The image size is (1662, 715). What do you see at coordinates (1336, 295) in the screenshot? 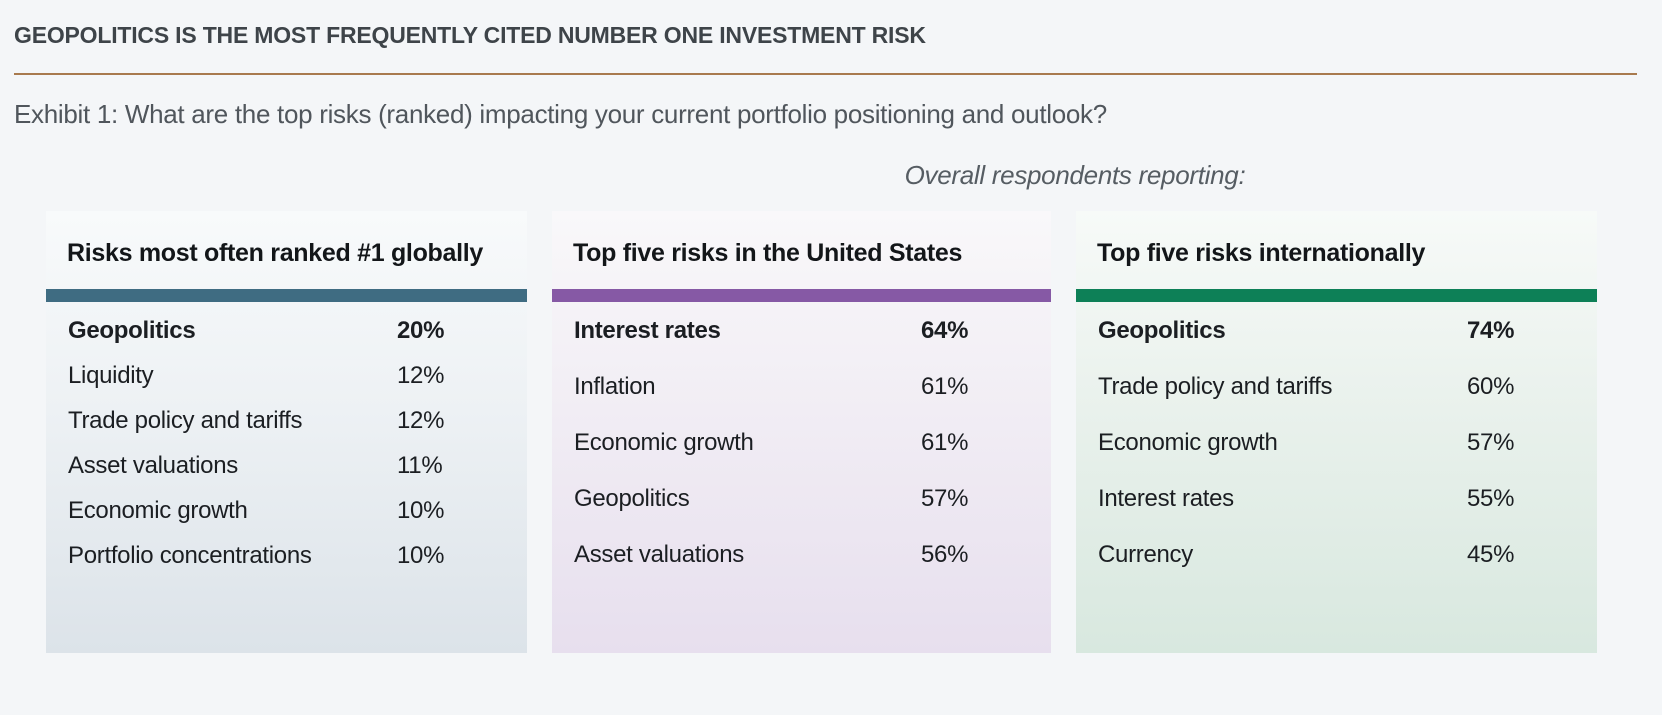
I see `accent-bar-green` at bounding box center [1336, 295].